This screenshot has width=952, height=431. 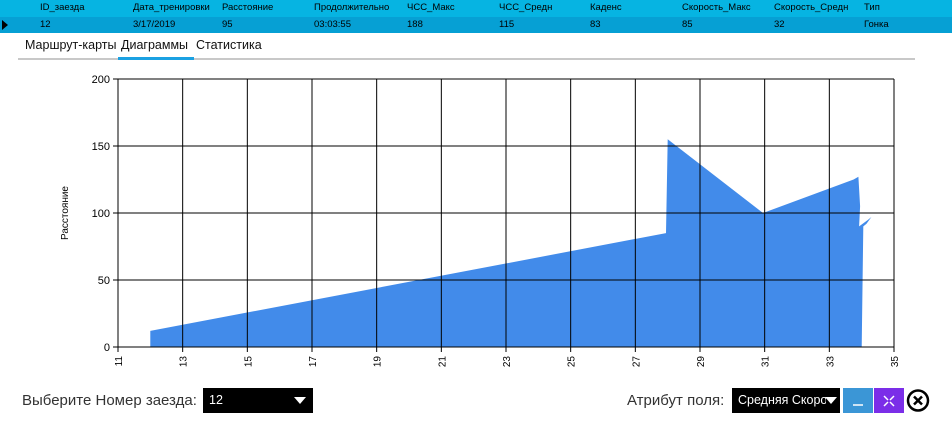 I want to click on x-tick-label: 13, so click(x=184, y=362).